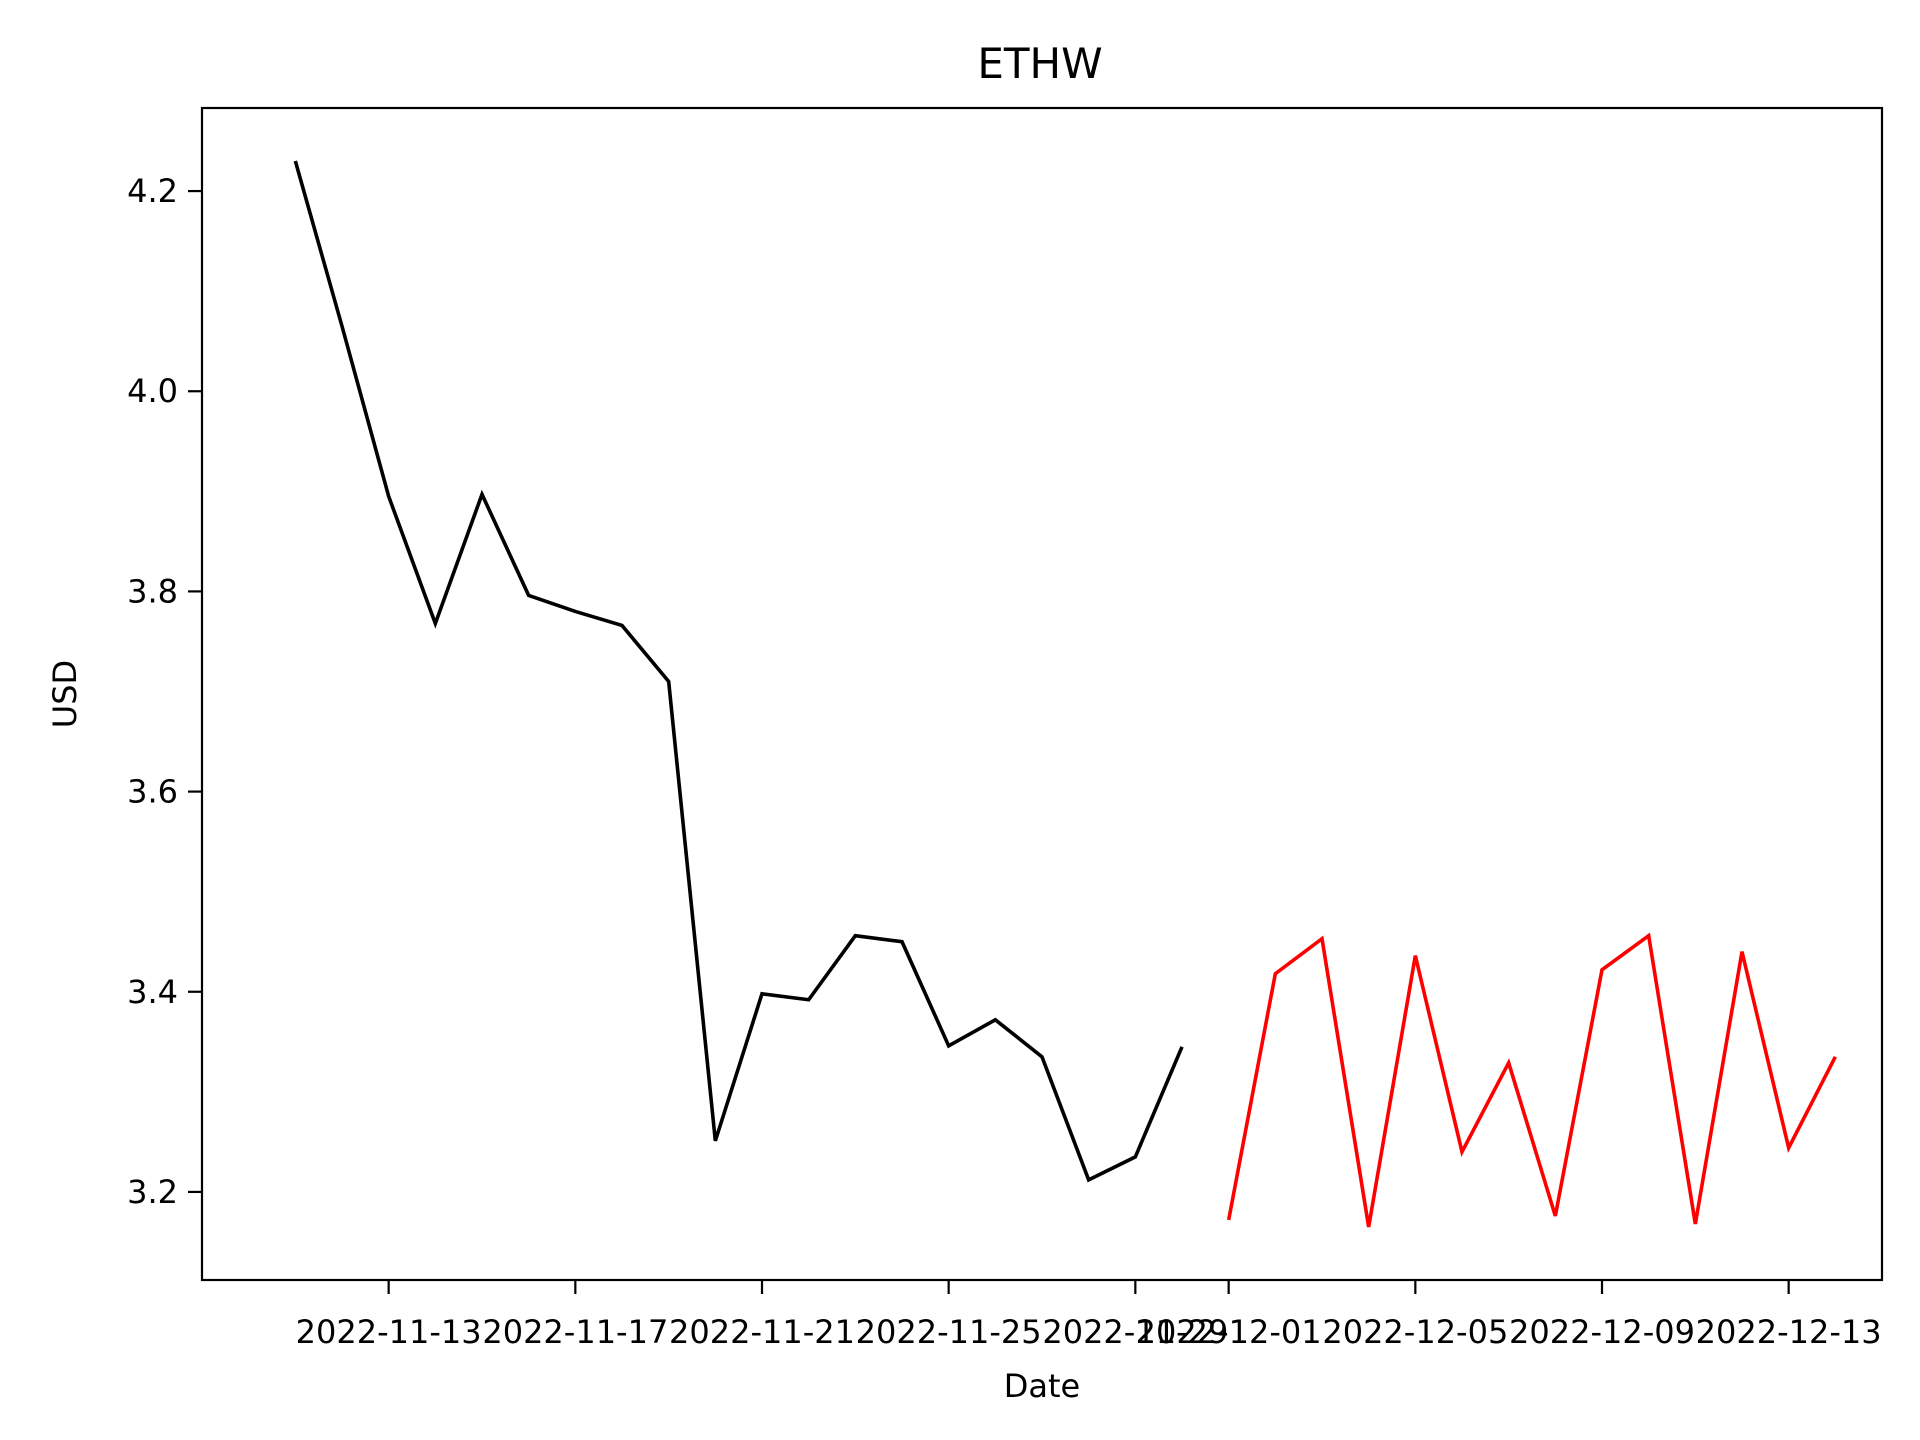  What do you see at coordinates (152, 1192) in the screenshot?
I see `y-tick-label: 3.2` at bounding box center [152, 1192].